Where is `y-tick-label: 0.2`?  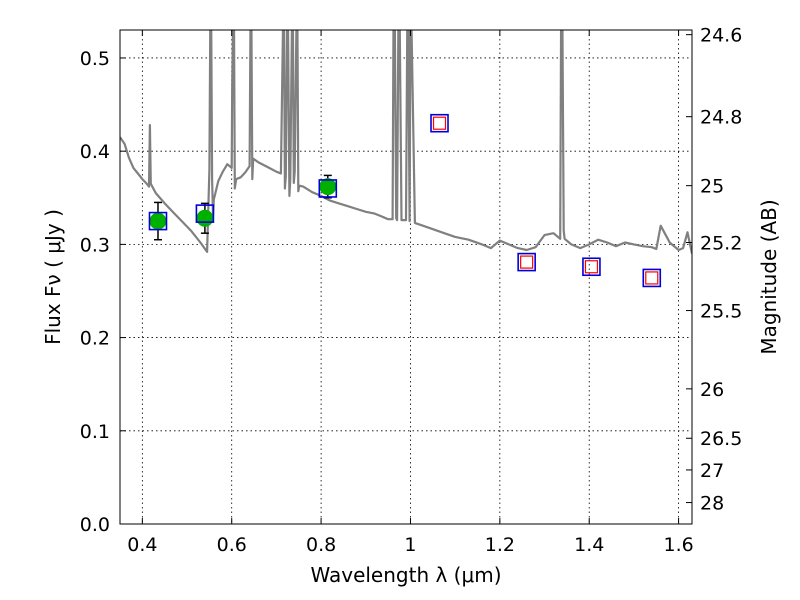 y-tick-label: 0.2 is located at coordinates (95, 339).